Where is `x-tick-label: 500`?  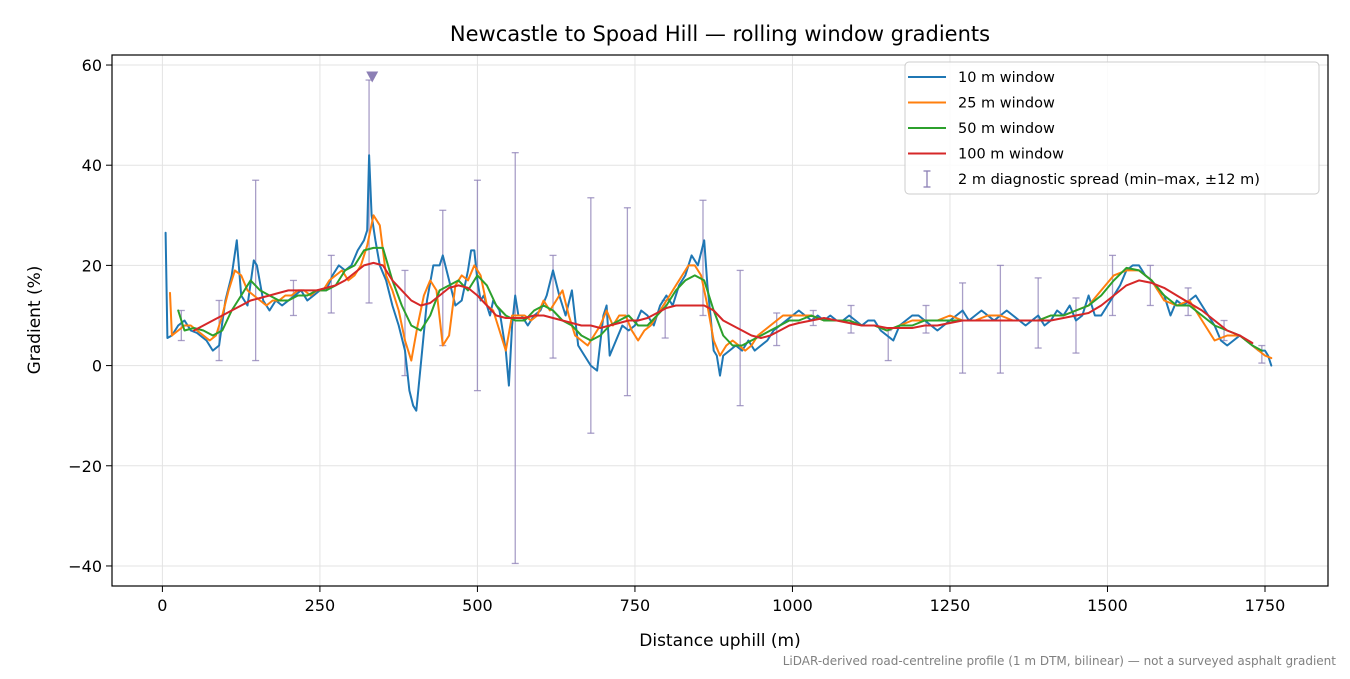 x-tick-label: 500 is located at coordinates (477, 605).